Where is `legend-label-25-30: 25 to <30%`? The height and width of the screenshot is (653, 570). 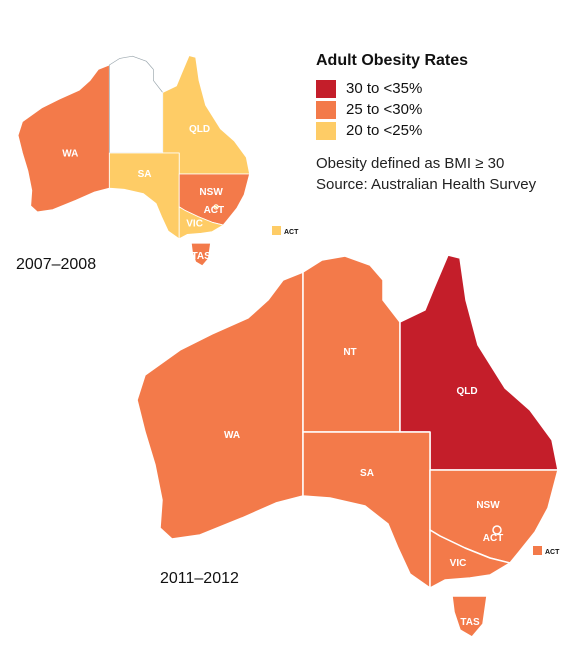
legend-label-25-30: 25 to <30% is located at coordinates (384, 109).